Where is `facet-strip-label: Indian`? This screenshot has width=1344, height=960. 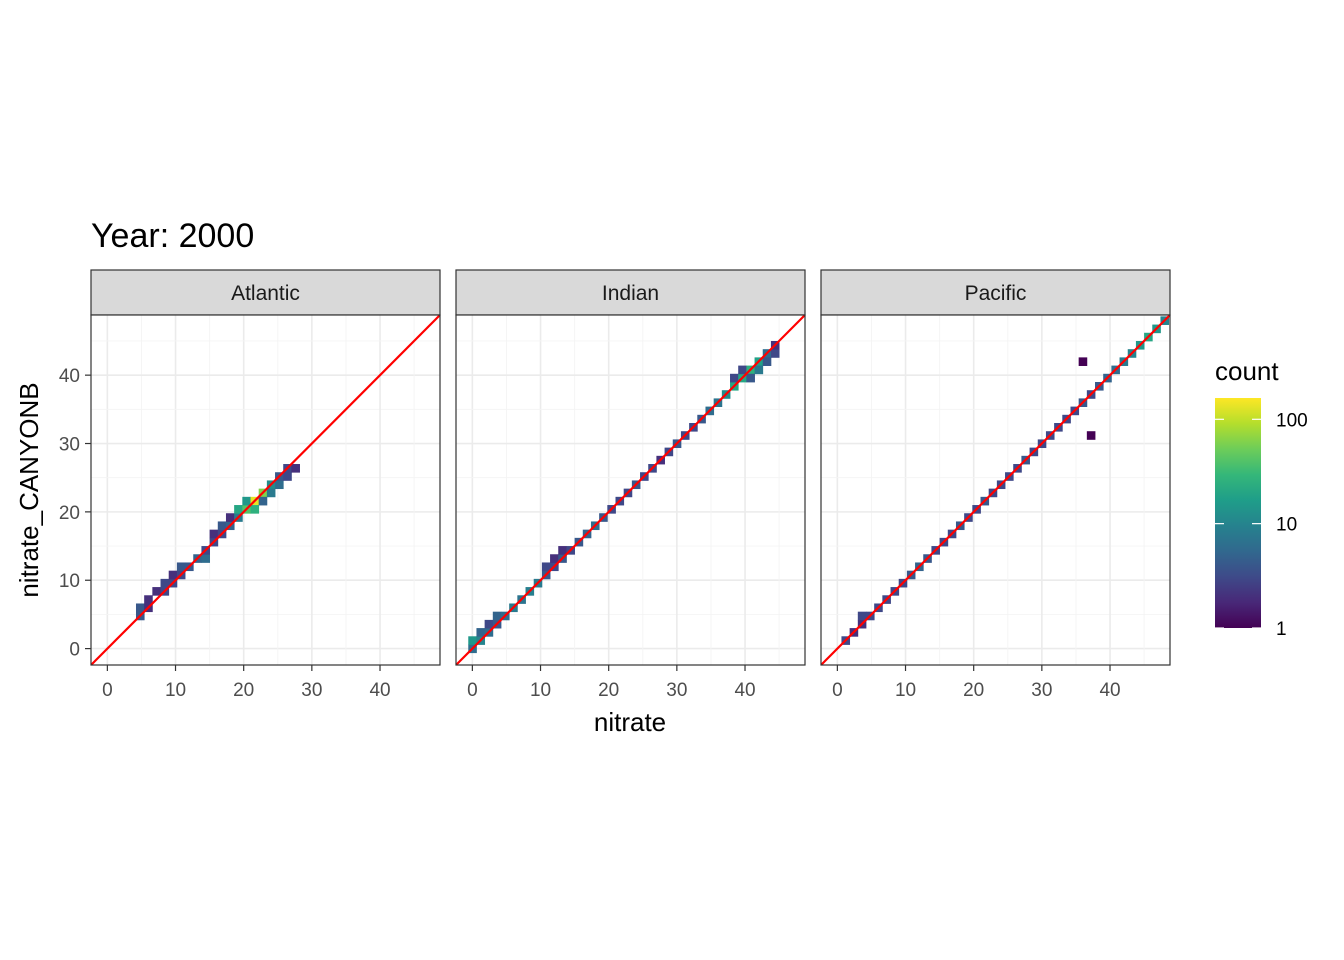
facet-strip-label: Indian is located at coordinates (630, 293).